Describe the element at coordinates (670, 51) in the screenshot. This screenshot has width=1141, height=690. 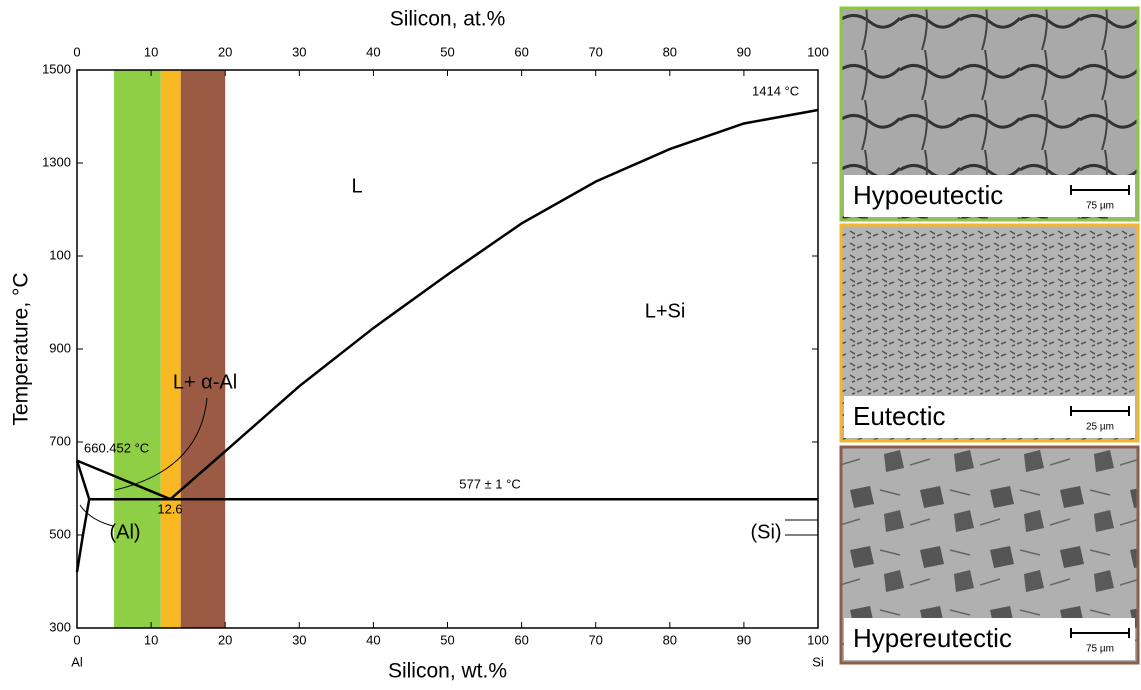
I see `x2-tick-label: 80` at that location.